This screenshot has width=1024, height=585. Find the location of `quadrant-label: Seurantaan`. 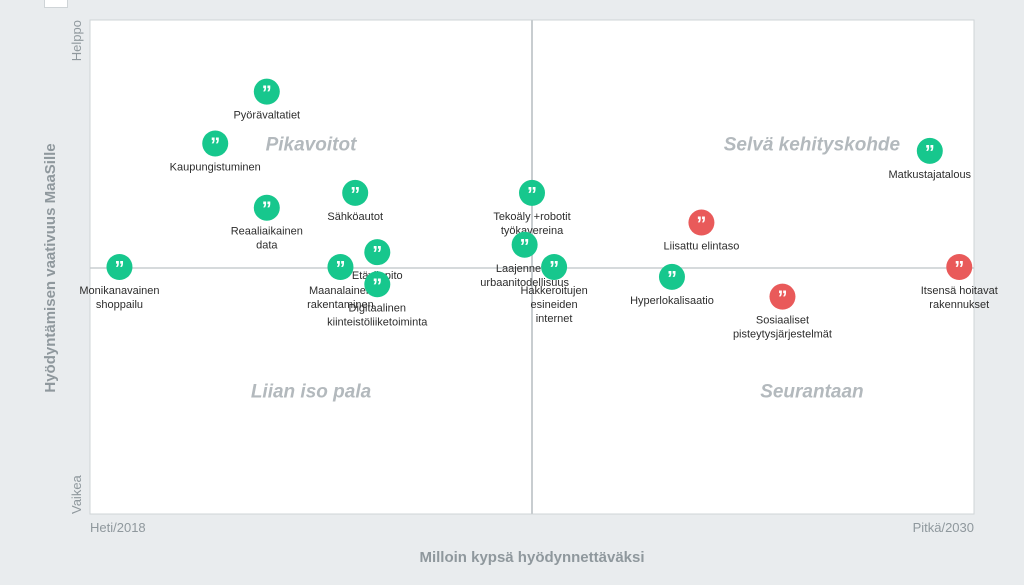

quadrant-label: Seurantaan is located at coordinates (811, 392).